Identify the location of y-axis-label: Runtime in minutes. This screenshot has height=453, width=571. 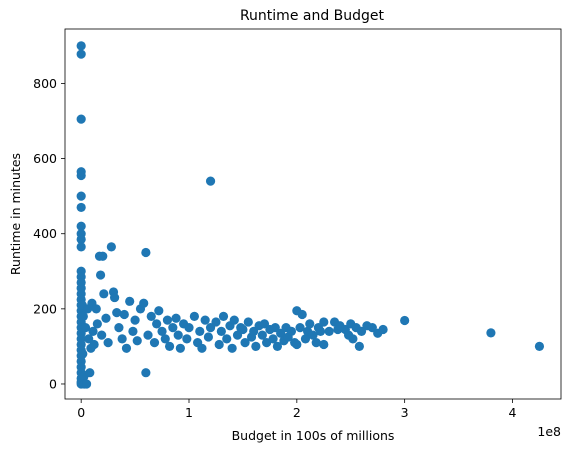
(15, 214).